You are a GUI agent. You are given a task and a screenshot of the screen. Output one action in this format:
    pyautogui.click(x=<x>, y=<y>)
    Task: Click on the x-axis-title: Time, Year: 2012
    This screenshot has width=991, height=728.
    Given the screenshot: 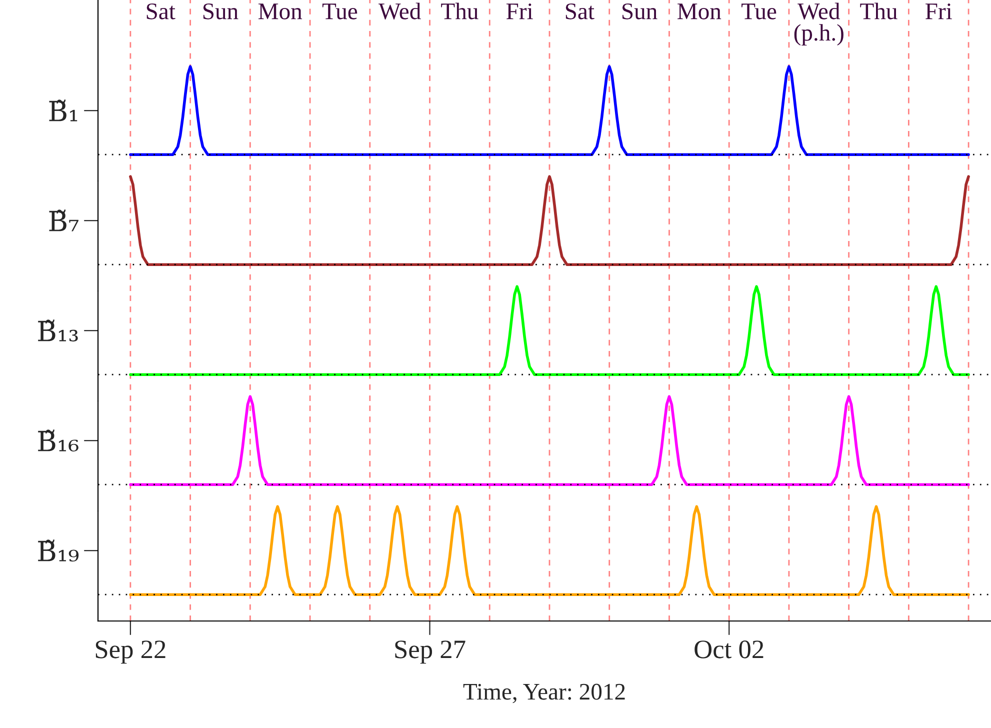 What is the action you would take?
    pyautogui.click(x=544, y=694)
    